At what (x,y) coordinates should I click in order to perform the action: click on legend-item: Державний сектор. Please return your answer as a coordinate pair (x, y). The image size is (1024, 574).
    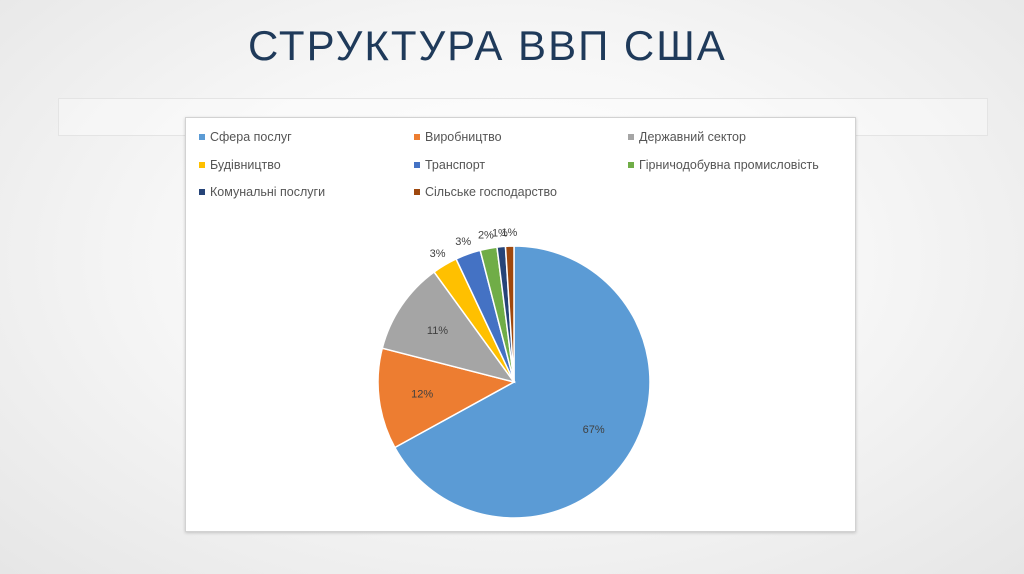
    Looking at the image, I should click on (687, 137).